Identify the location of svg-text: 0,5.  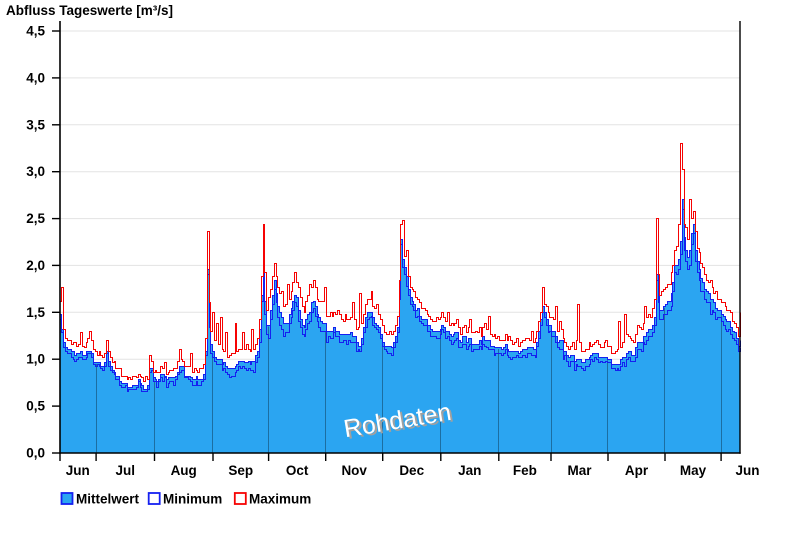
(35, 406).